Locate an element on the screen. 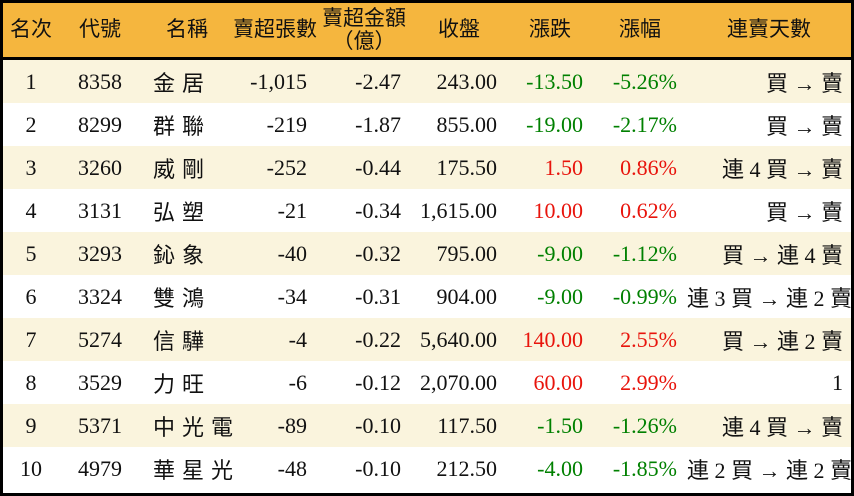  sell-volume-cell: -89 is located at coordinates (292, 425).